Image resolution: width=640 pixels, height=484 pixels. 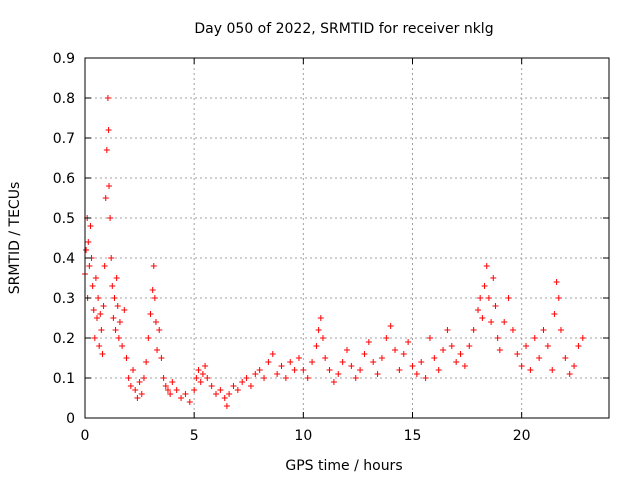 I want to click on y-tick-label: 0.1, so click(x=64, y=379).